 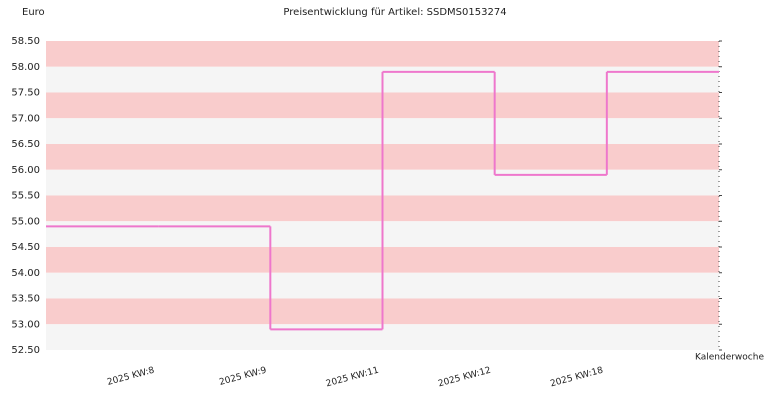 What do you see at coordinates (25, 299) in the screenshot?
I see `y-tick-label: 53.50` at bounding box center [25, 299].